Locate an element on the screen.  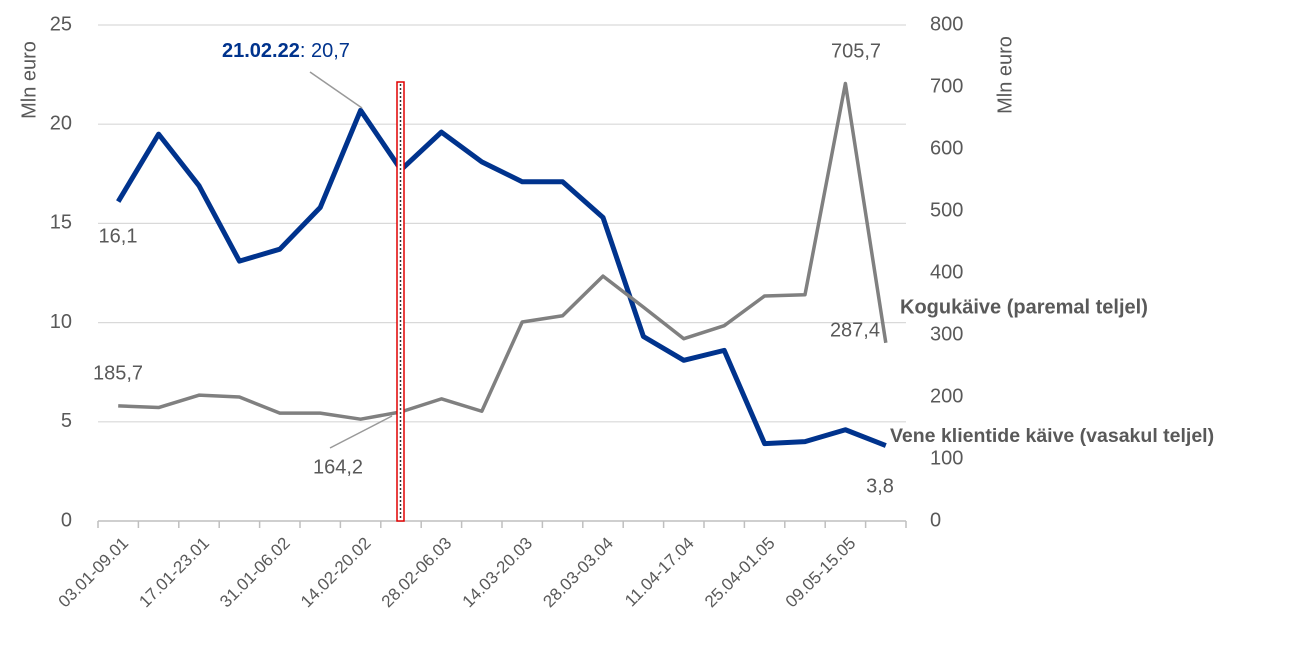
x-tick-label: 14.03-20.03 is located at coordinates (498, 573).